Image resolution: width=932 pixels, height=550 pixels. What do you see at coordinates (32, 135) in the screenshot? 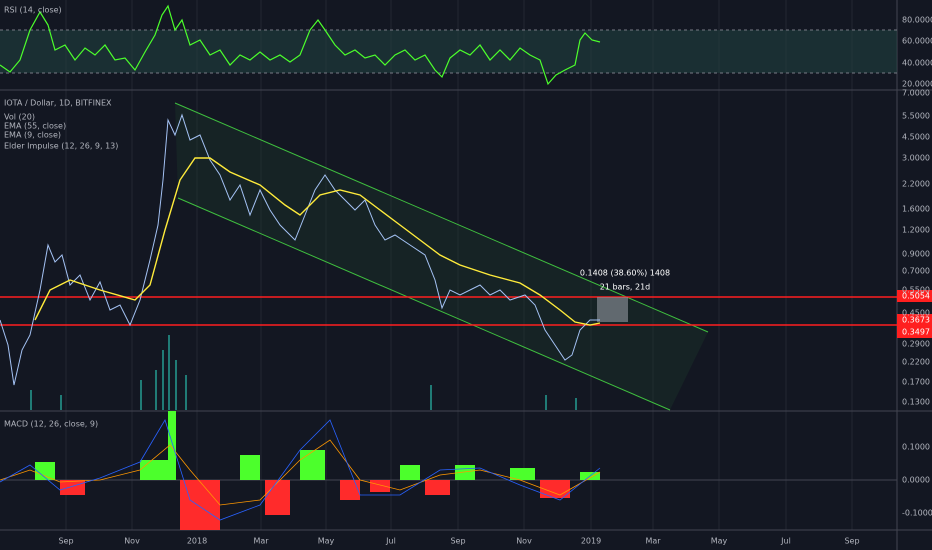
I see `legend-item: EMA (9, close)` at bounding box center [32, 135].